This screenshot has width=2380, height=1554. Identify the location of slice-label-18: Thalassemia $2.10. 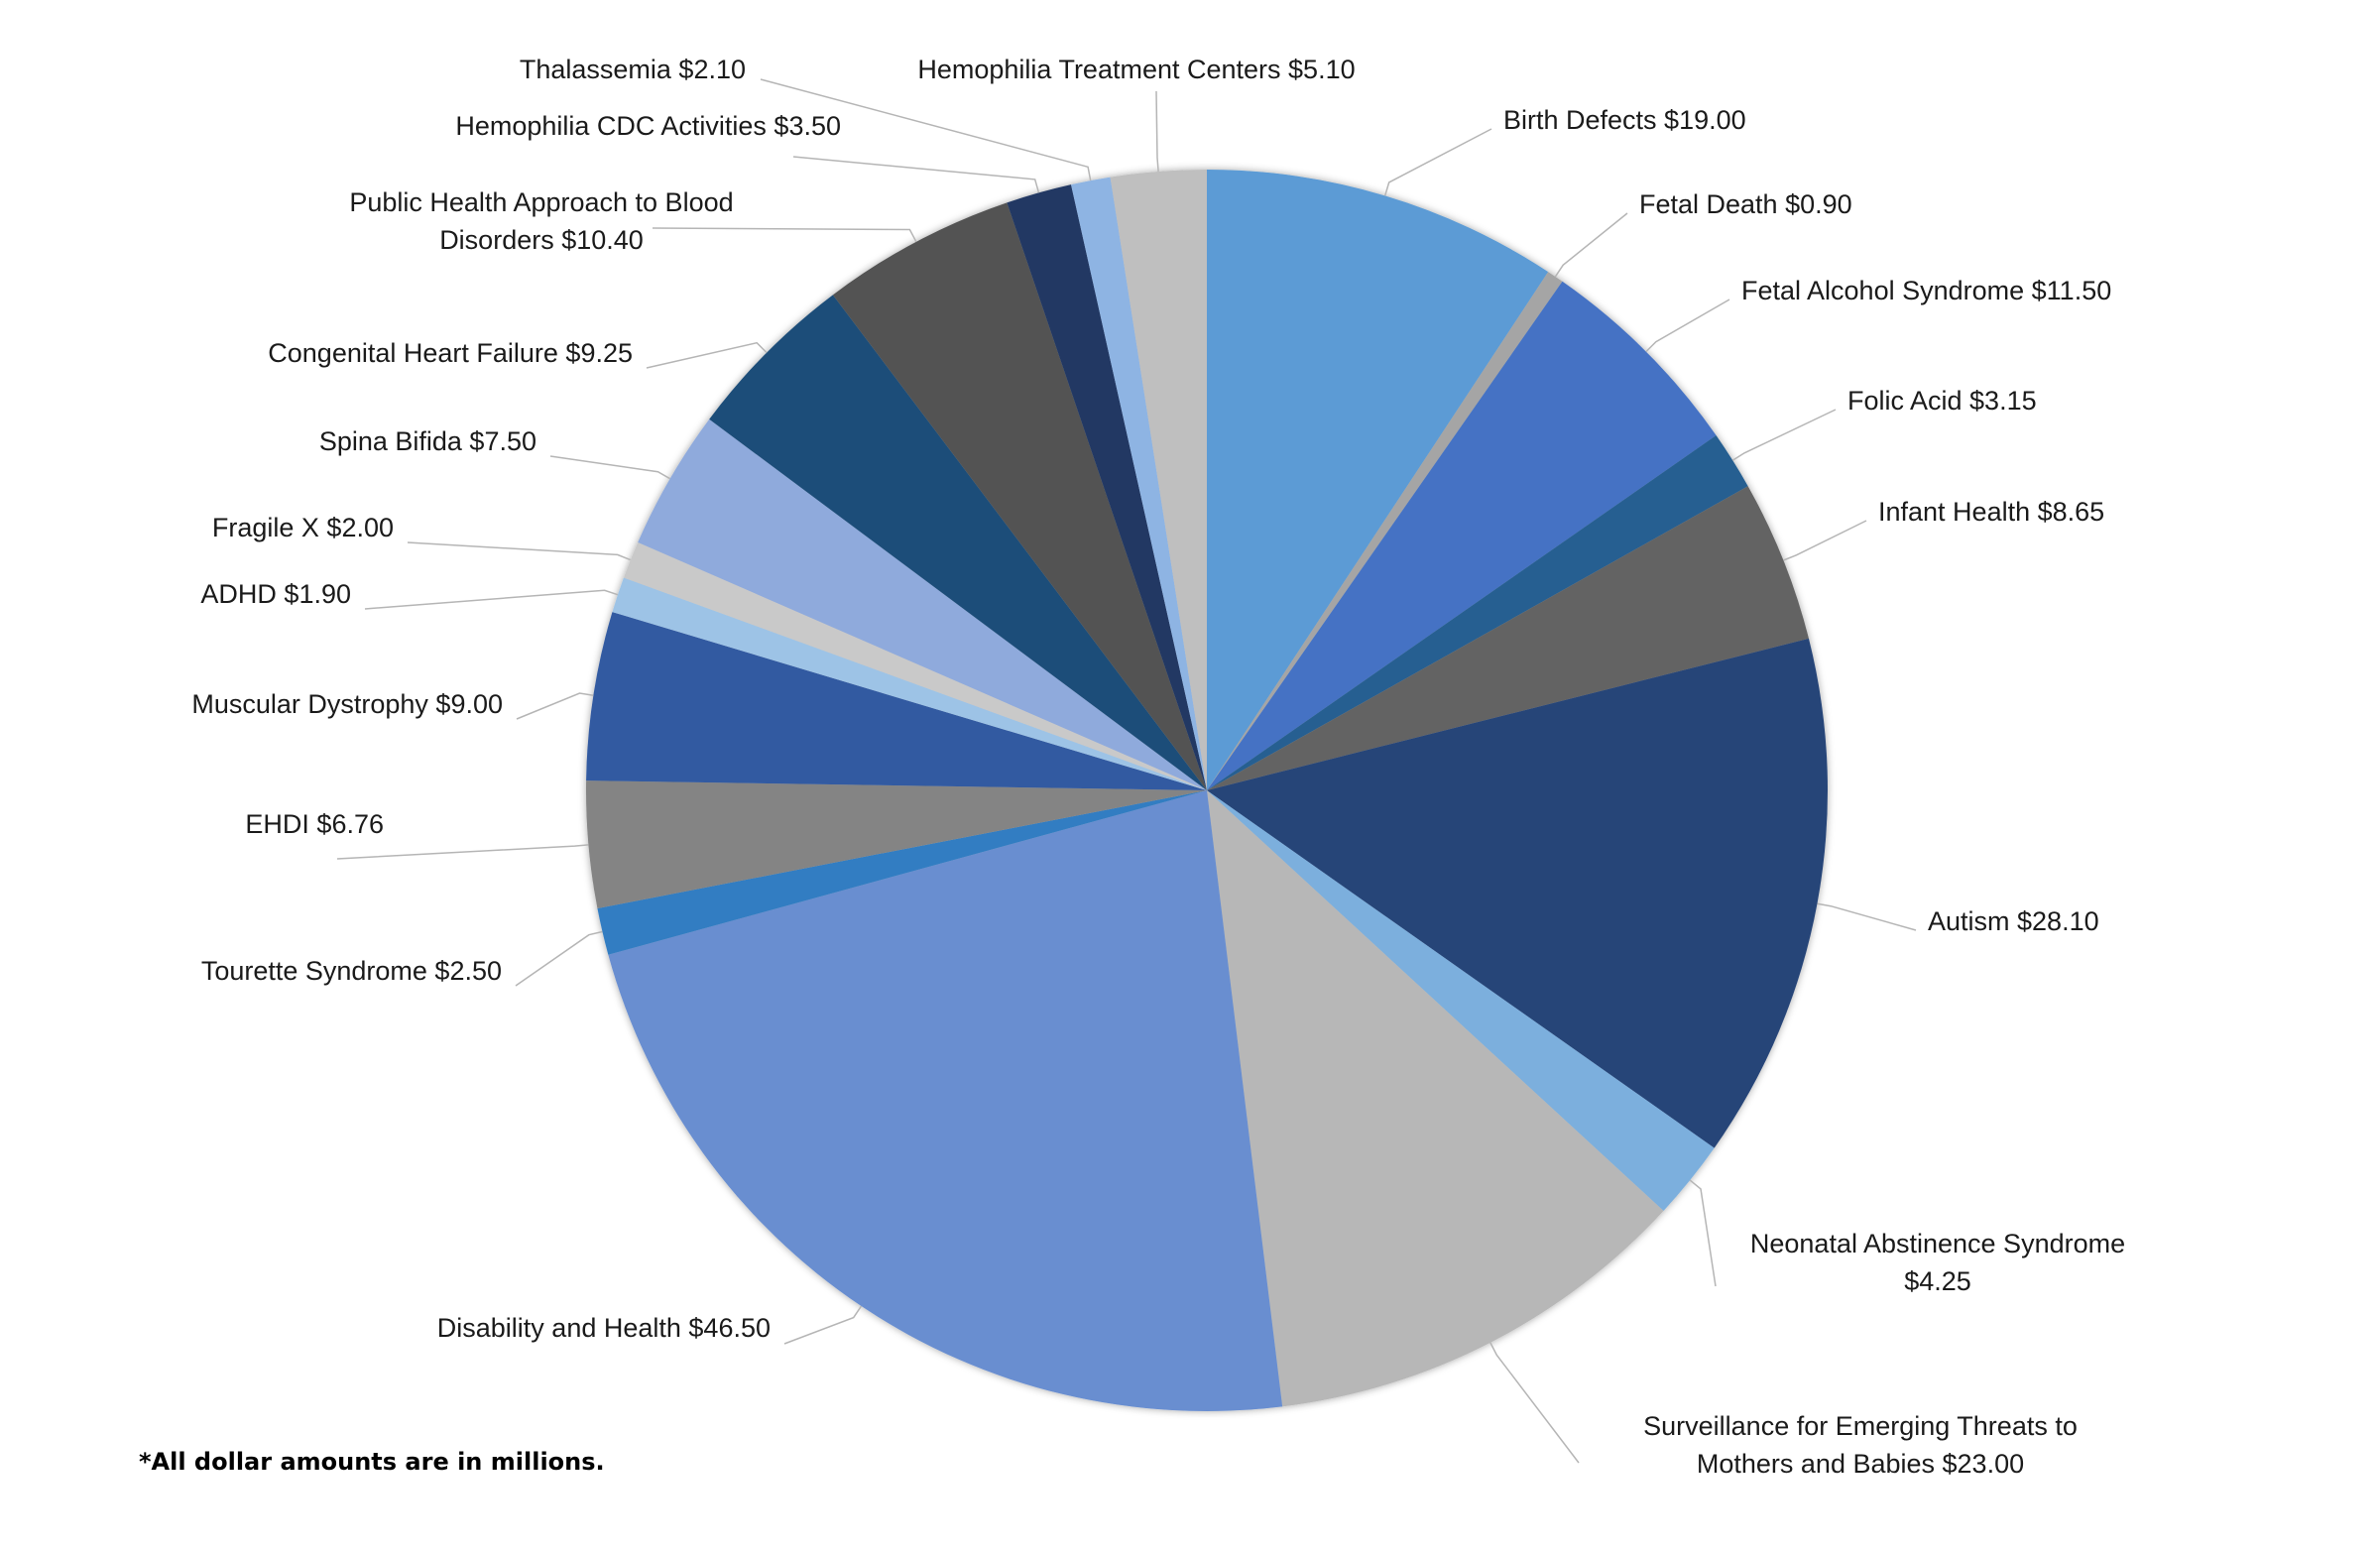
(633, 69).